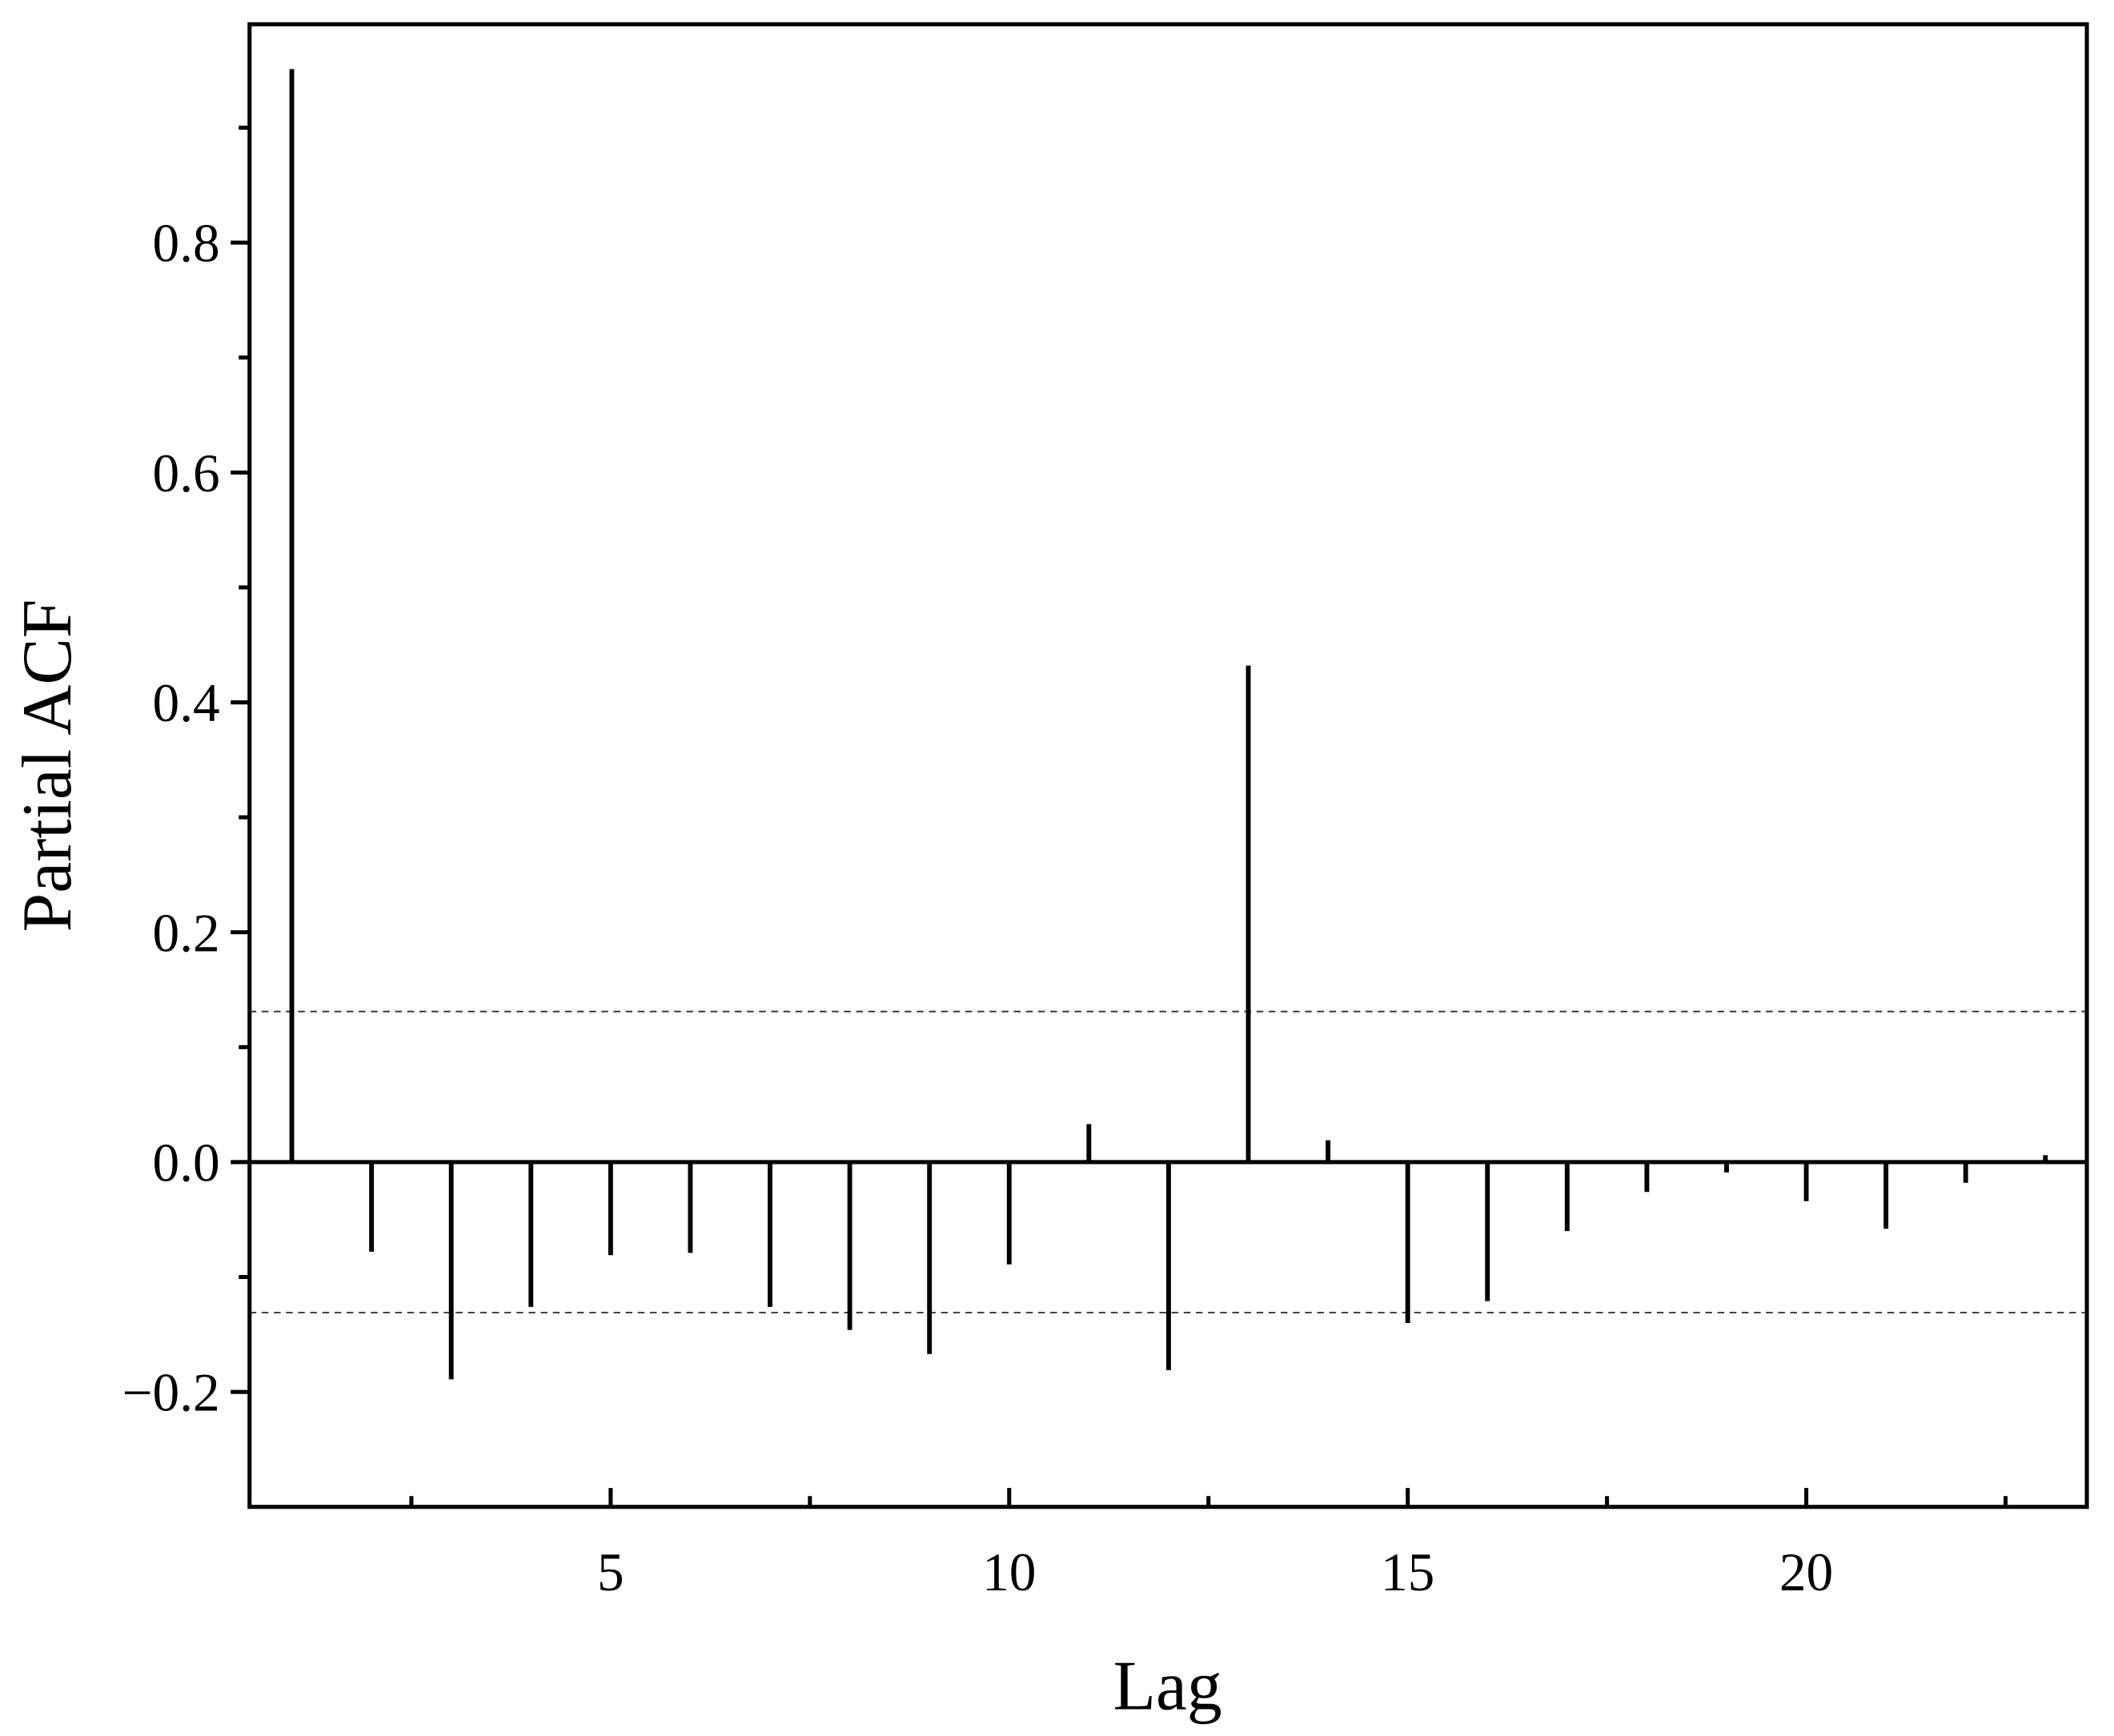 The image size is (2114, 1736). I want to click on y-axis-label: Partial ACF, so click(47, 766).